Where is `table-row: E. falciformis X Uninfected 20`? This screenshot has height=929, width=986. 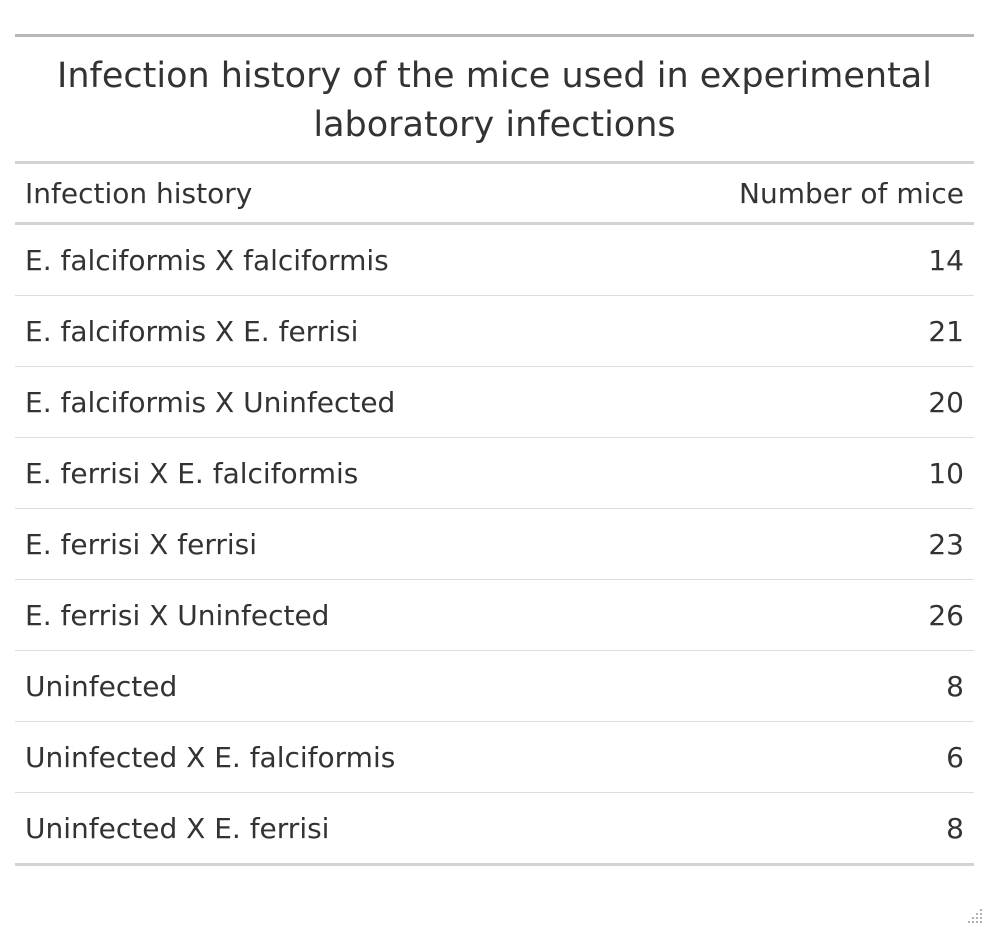 table-row: E. falciformis X Uninfected 20 is located at coordinates (494, 402).